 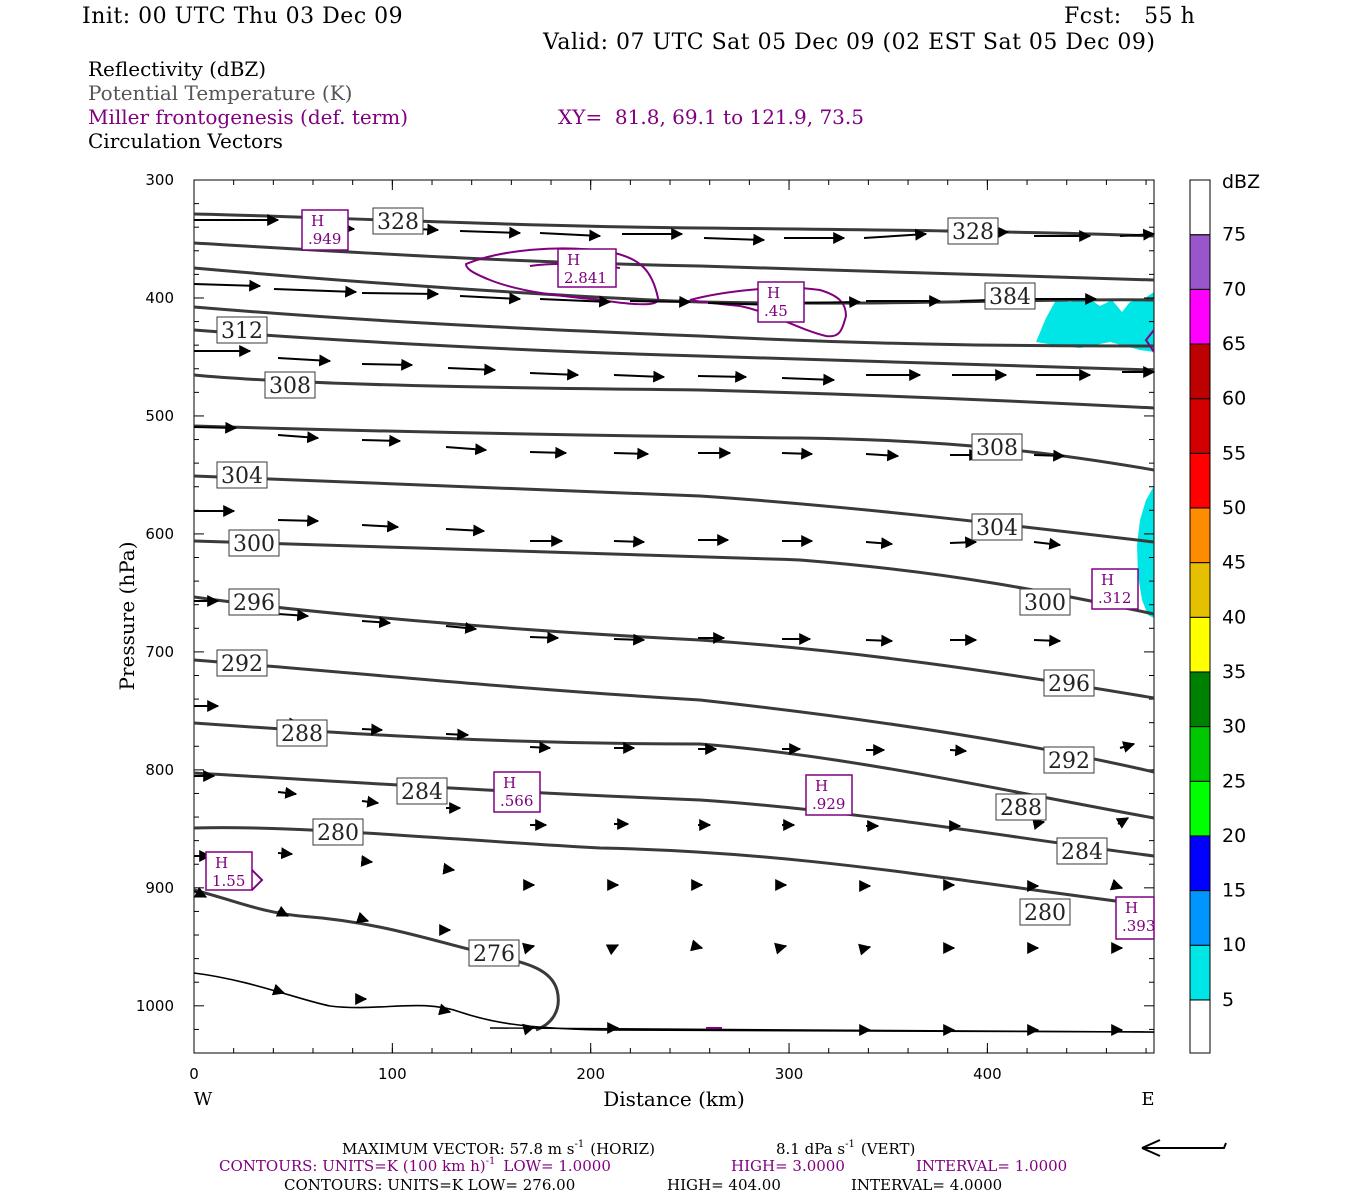 I want to click on legend-potential-temp: Potential Temperature (K), so click(x=220, y=93).